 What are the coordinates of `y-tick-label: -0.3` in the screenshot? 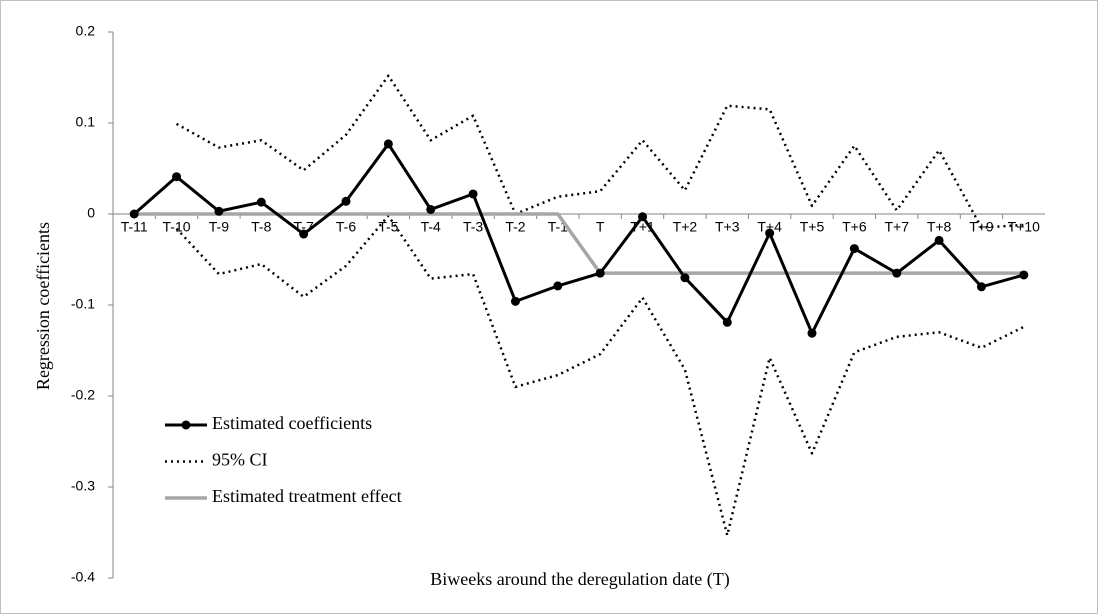 It's located at (83, 486).